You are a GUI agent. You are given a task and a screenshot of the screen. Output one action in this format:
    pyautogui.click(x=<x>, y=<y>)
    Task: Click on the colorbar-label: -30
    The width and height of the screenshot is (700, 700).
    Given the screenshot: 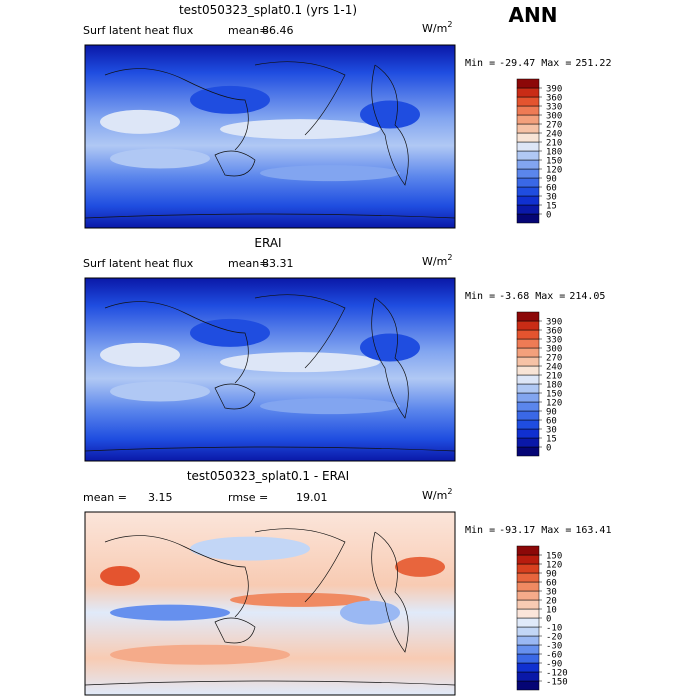 What is the action you would take?
    pyautogui.click(x=554, y=647)
    